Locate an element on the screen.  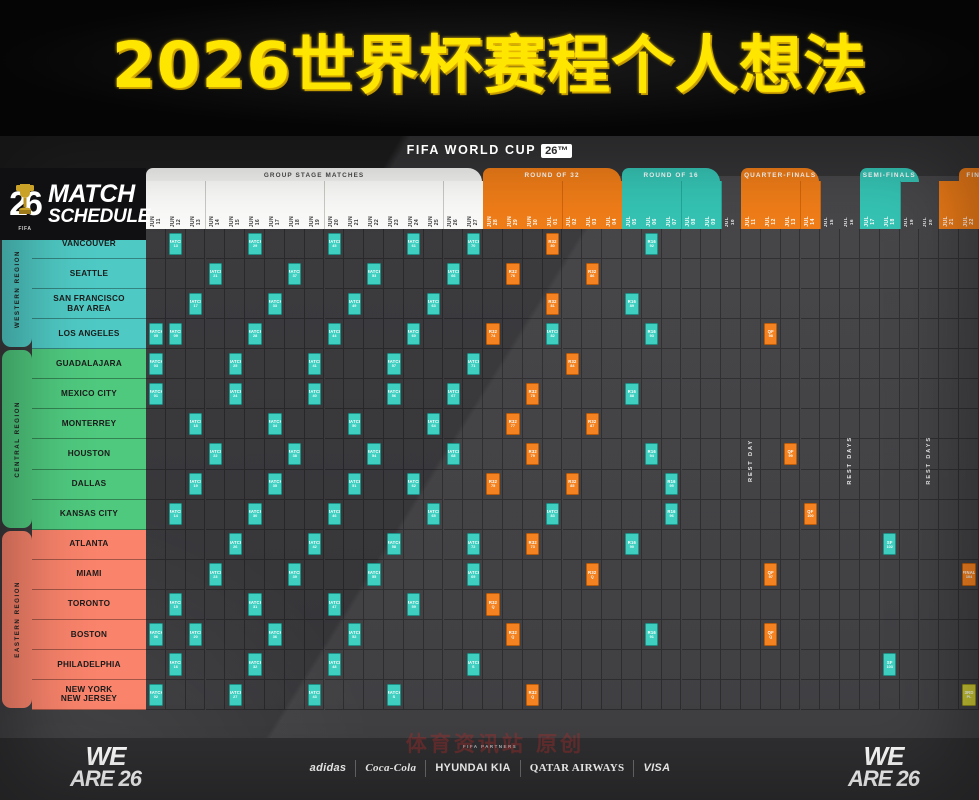
match-cell: R16 95 is located at coordinates (671, 484).